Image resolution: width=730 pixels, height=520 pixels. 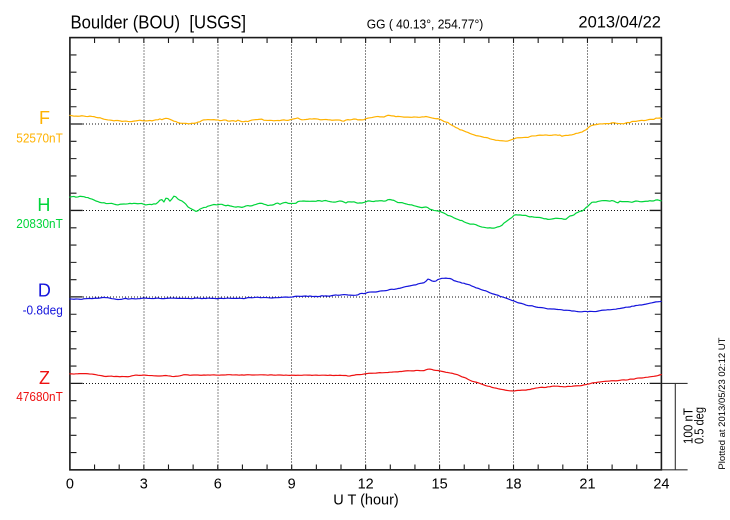 What do you see at coordinates (699, 425) in the screenshot?
I see `svg-text: 0.5 deg` at bounding box center [699, 425].